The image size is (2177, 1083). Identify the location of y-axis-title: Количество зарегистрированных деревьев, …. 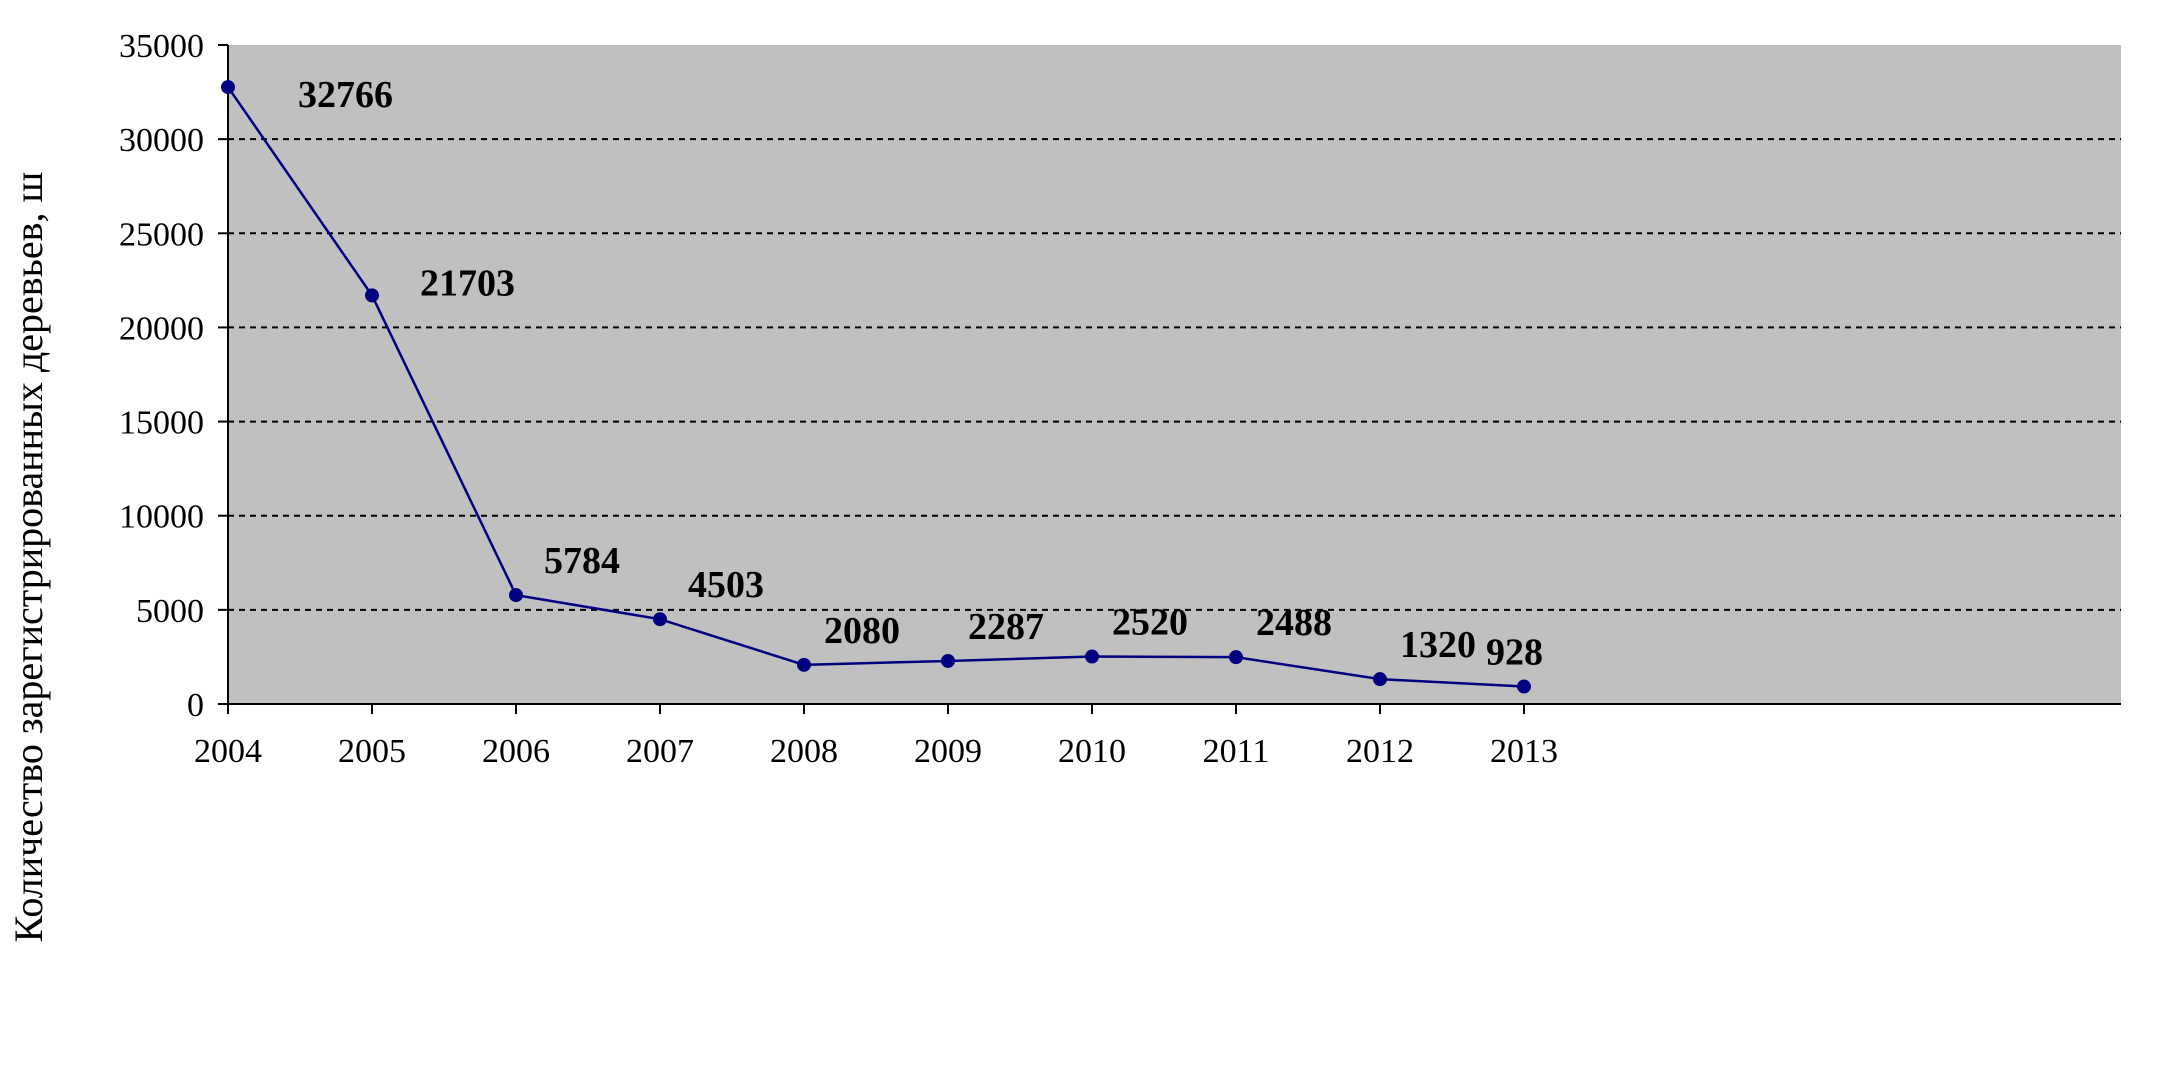
(28, 556).